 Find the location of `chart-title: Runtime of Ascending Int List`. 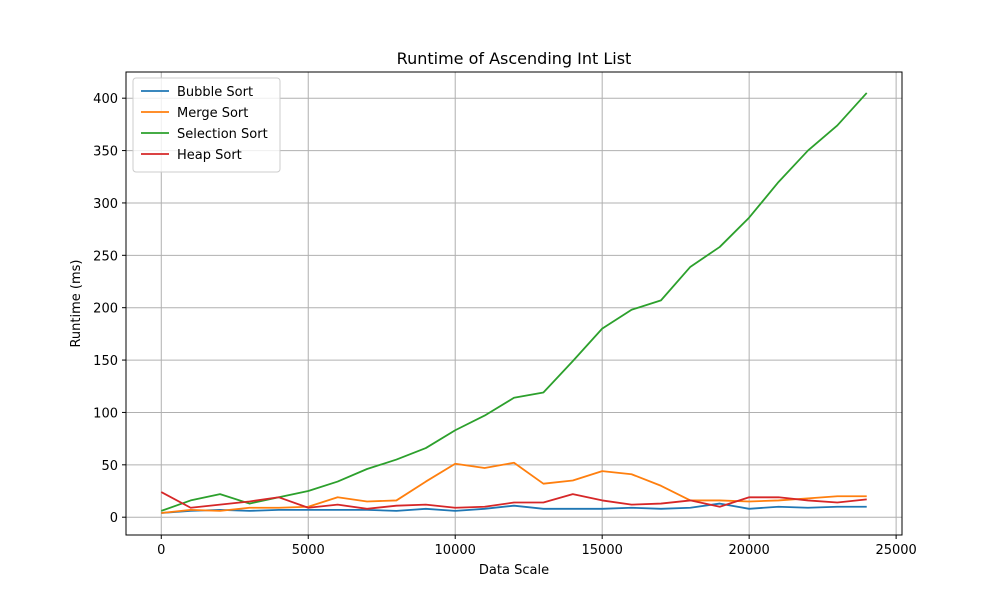

chart-title: Runtime of Ascending Int List is located at coordinates (514, 58).